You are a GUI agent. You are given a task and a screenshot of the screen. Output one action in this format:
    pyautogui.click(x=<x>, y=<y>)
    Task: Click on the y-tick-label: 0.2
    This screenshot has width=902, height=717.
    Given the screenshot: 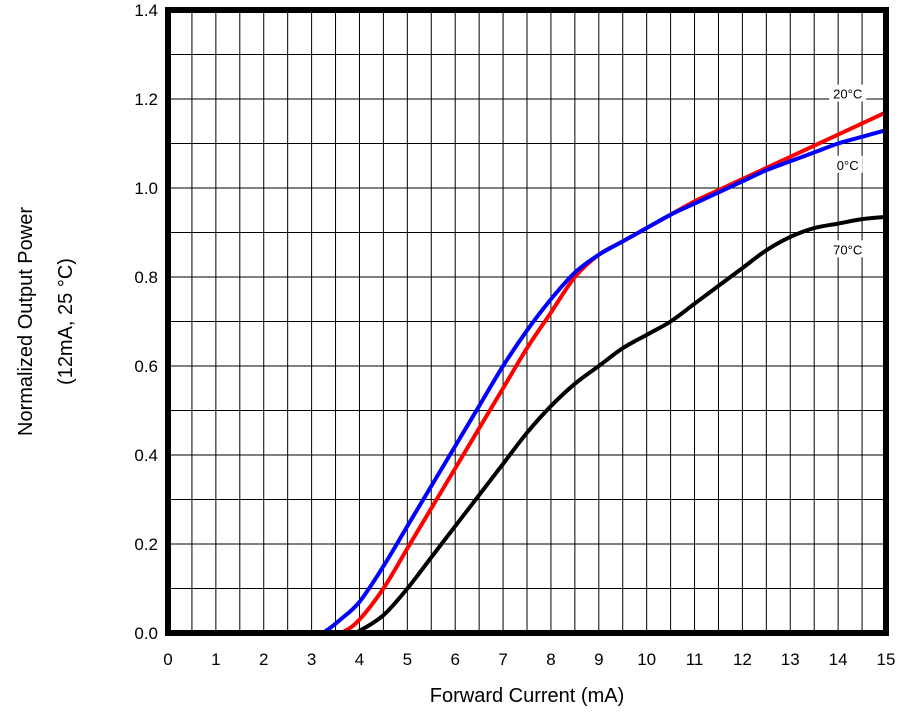 What is the action you would take?
    pyautogui.click(x=146, y=544)
    